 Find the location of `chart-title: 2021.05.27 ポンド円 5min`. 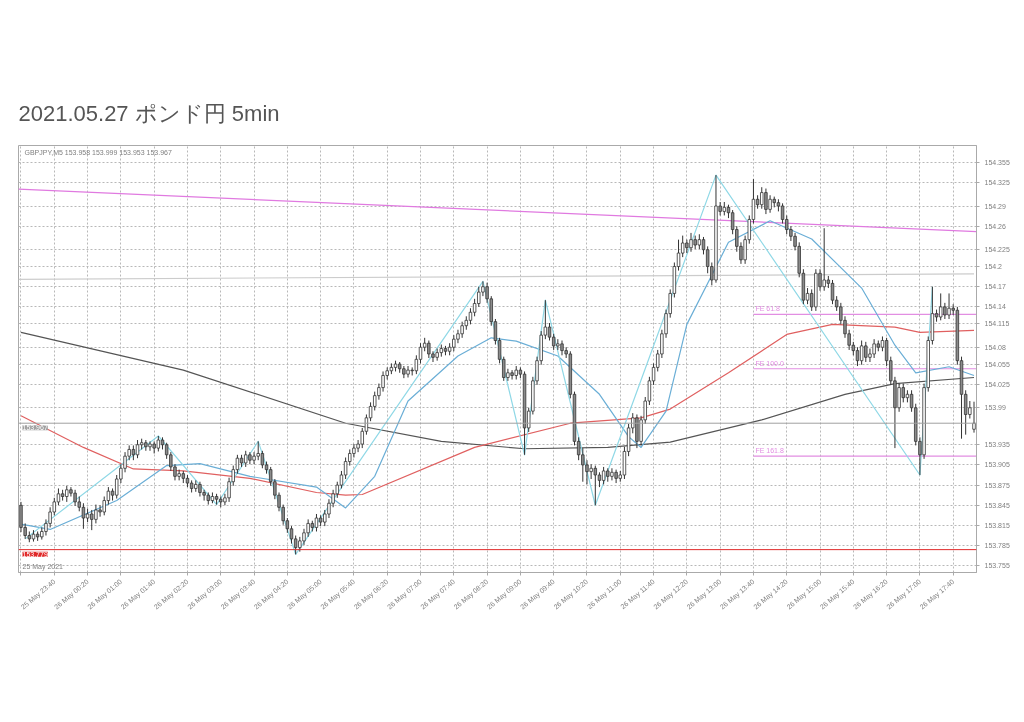

chart-title: 2021.05.27 ポンド円 5min is located at coordinates (149, 113).